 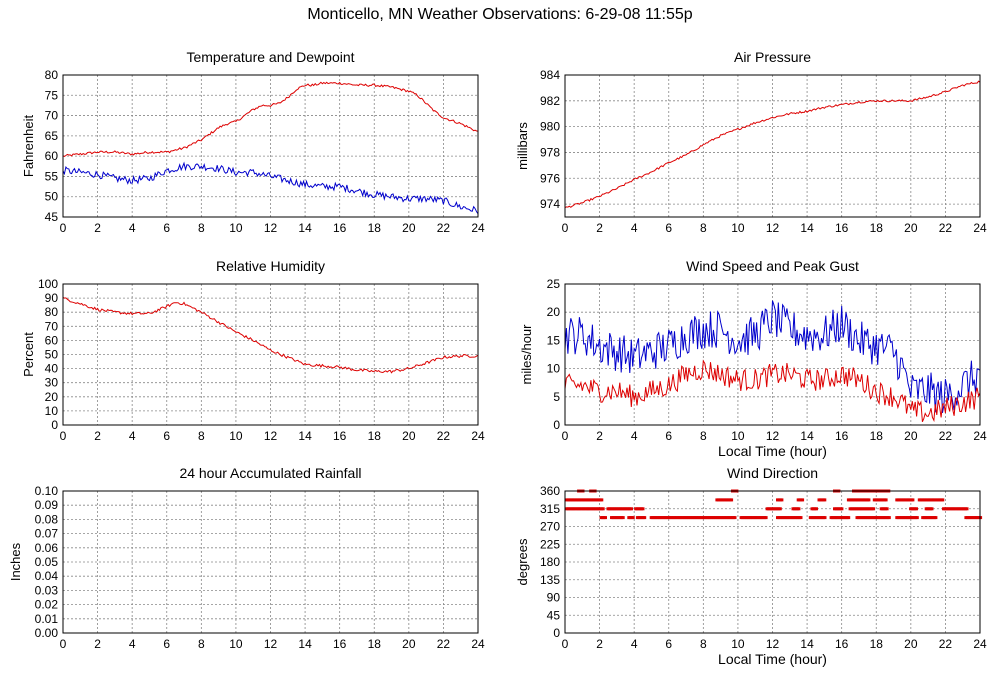 I want to click on y-tick-label: 15, so click(x=554, y=340).